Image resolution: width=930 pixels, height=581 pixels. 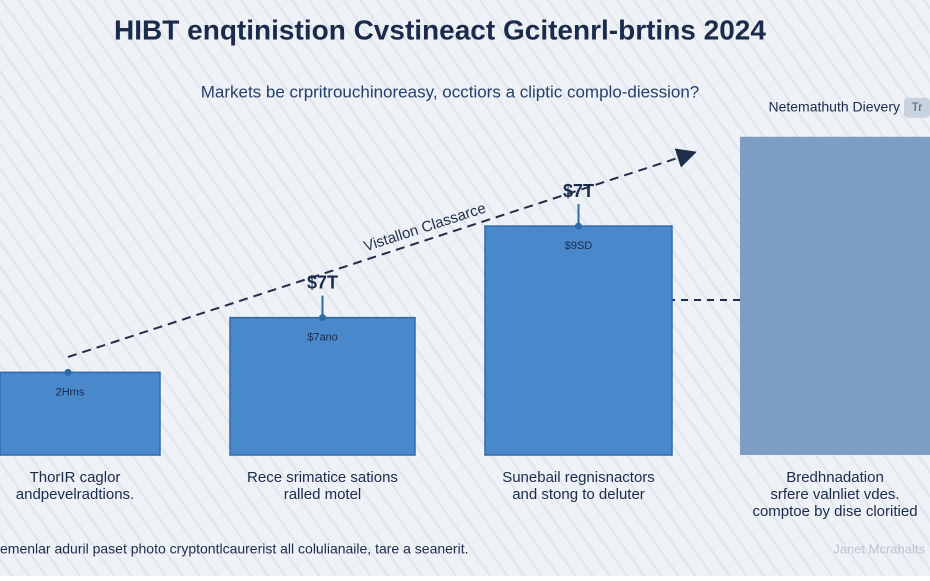 I want to click on badge-box, so click(x=917, y=107).